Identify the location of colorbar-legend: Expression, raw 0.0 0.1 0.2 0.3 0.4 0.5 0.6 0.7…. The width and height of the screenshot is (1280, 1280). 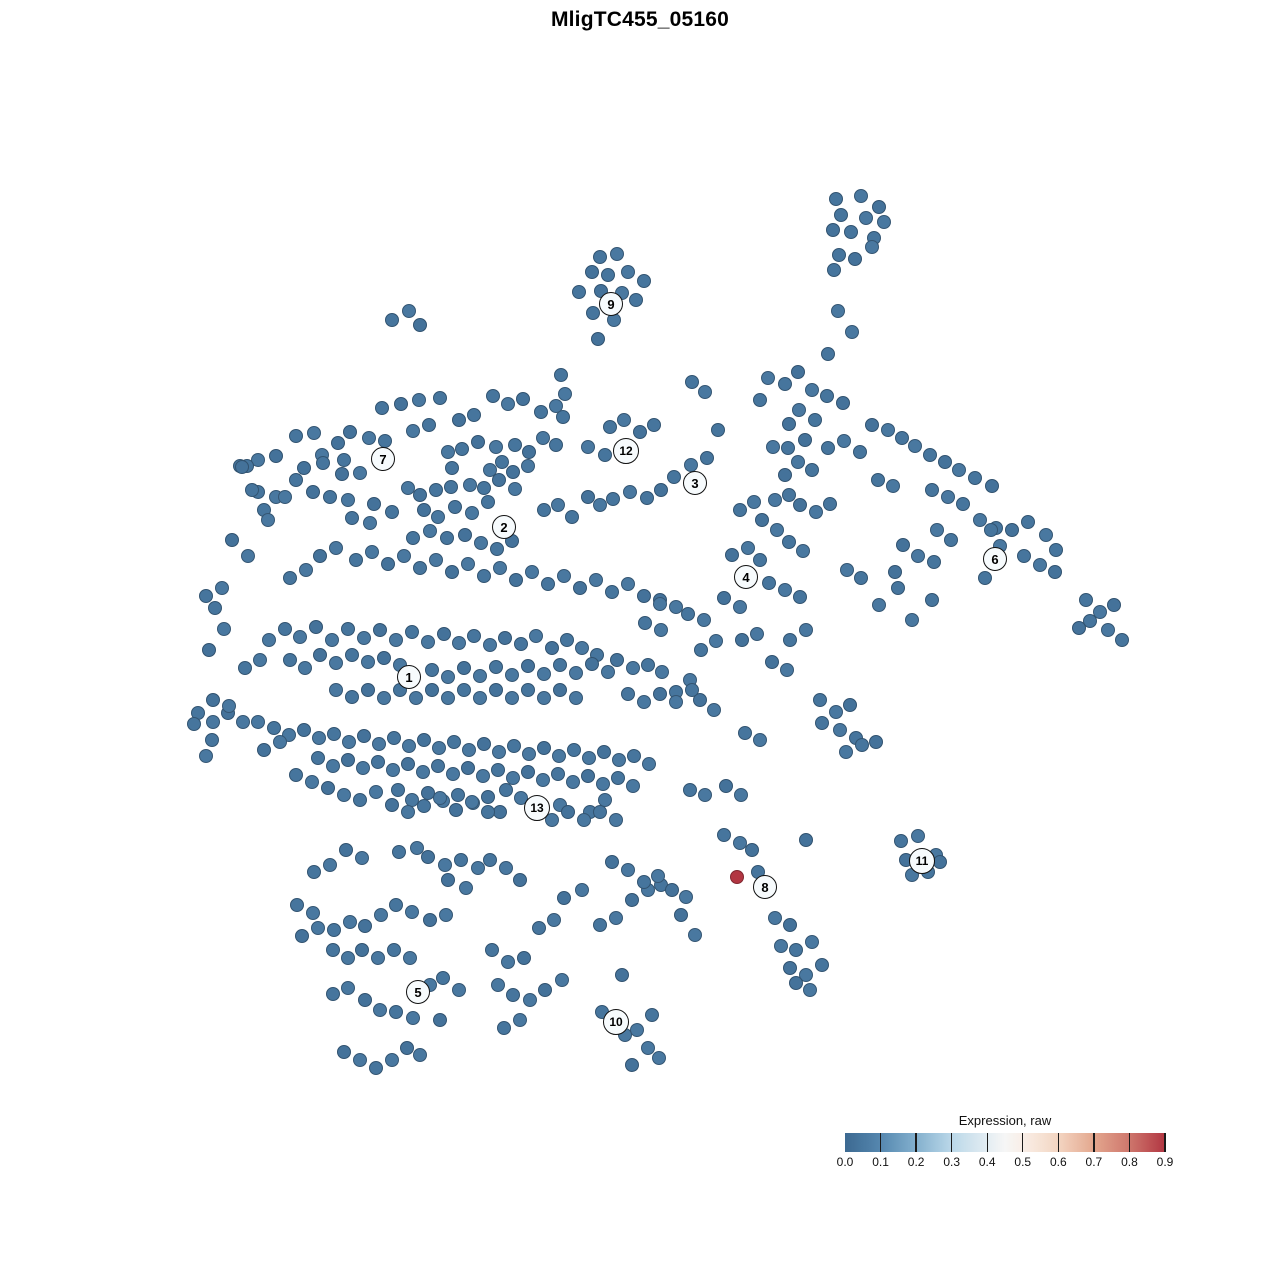
(1005, 1143).